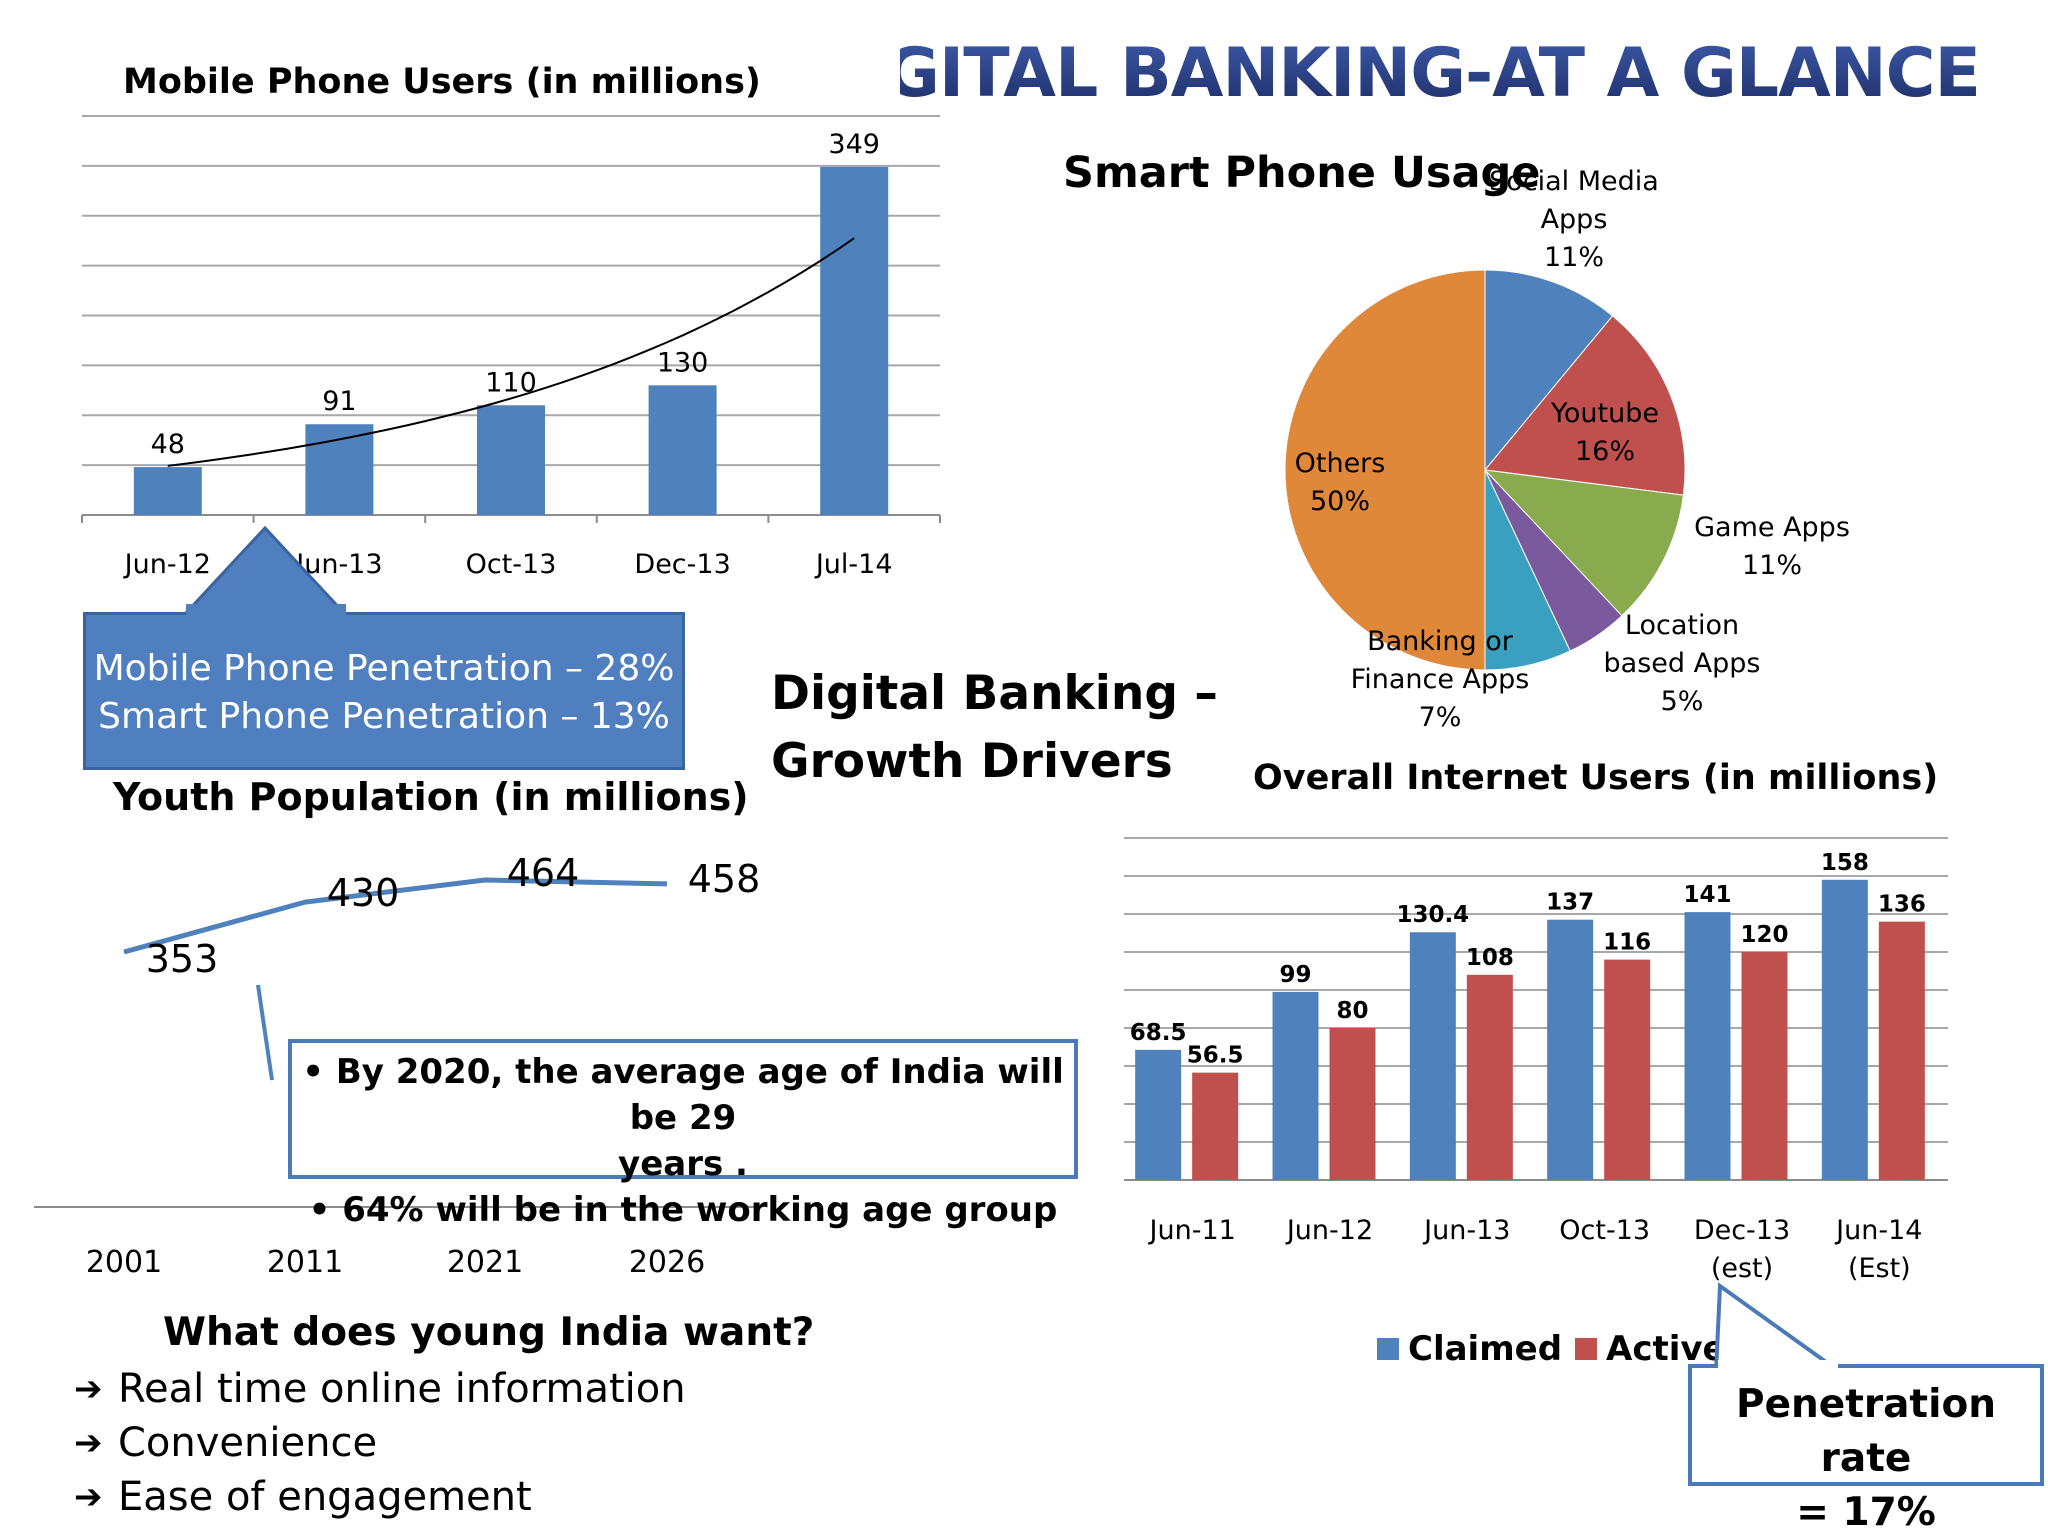 The height and width of the screenshot is (1540, 2048). What do you see at coordinates (1878, 1249) in the screenshot?
I see `x-tick-label: Jun-14 (Est)` at bounding box center [1878, 1249].